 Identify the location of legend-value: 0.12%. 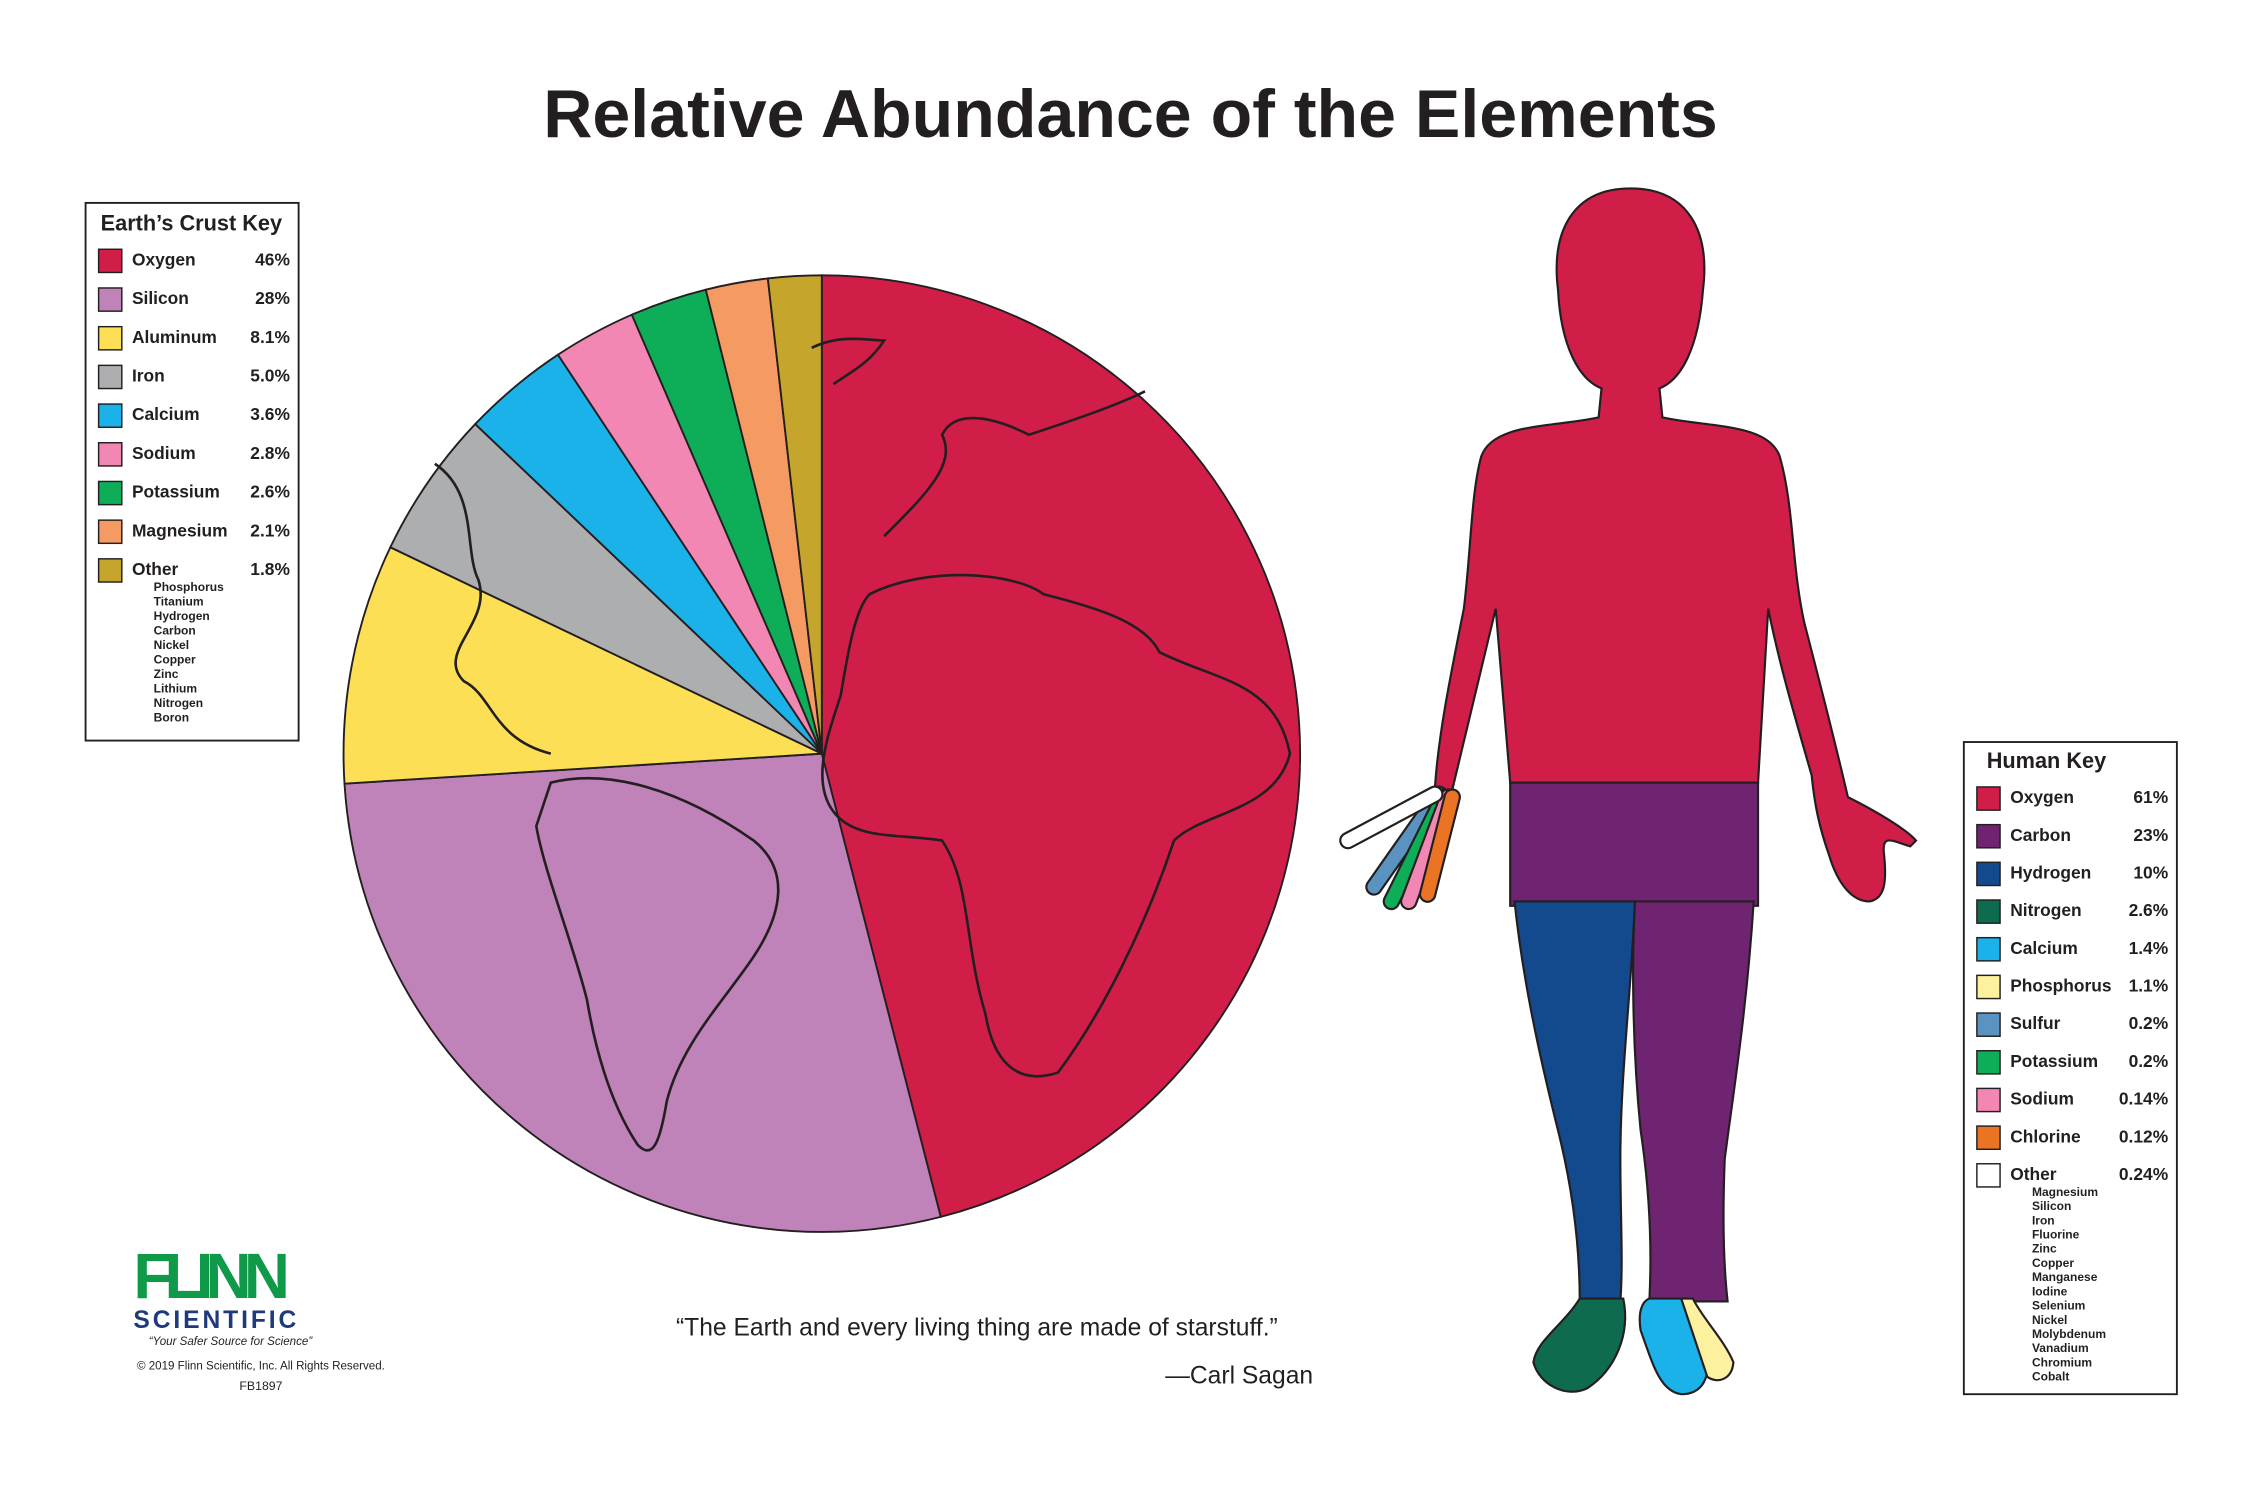
(2143, 1136).